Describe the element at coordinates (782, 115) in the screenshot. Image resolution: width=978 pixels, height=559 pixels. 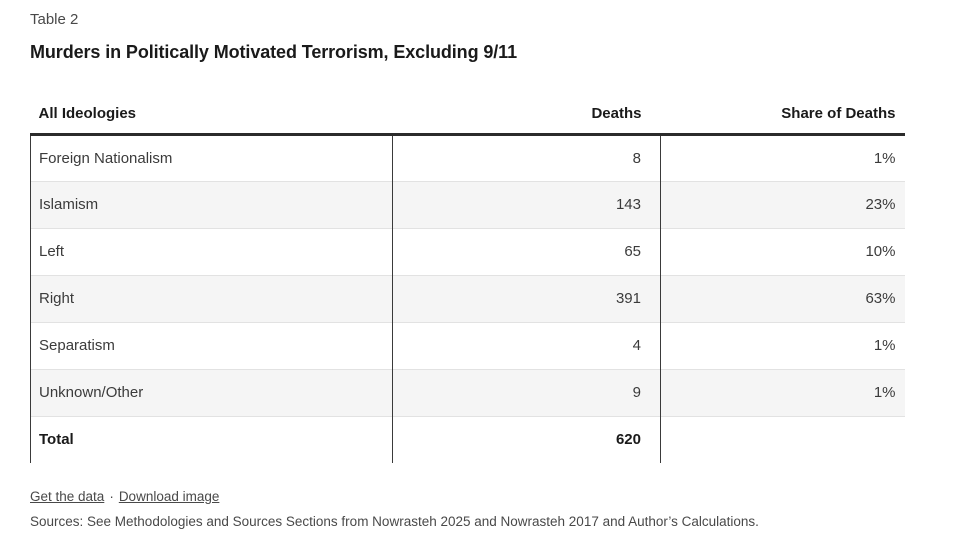
I see `column-header-share: Share of Deaths` at that location.